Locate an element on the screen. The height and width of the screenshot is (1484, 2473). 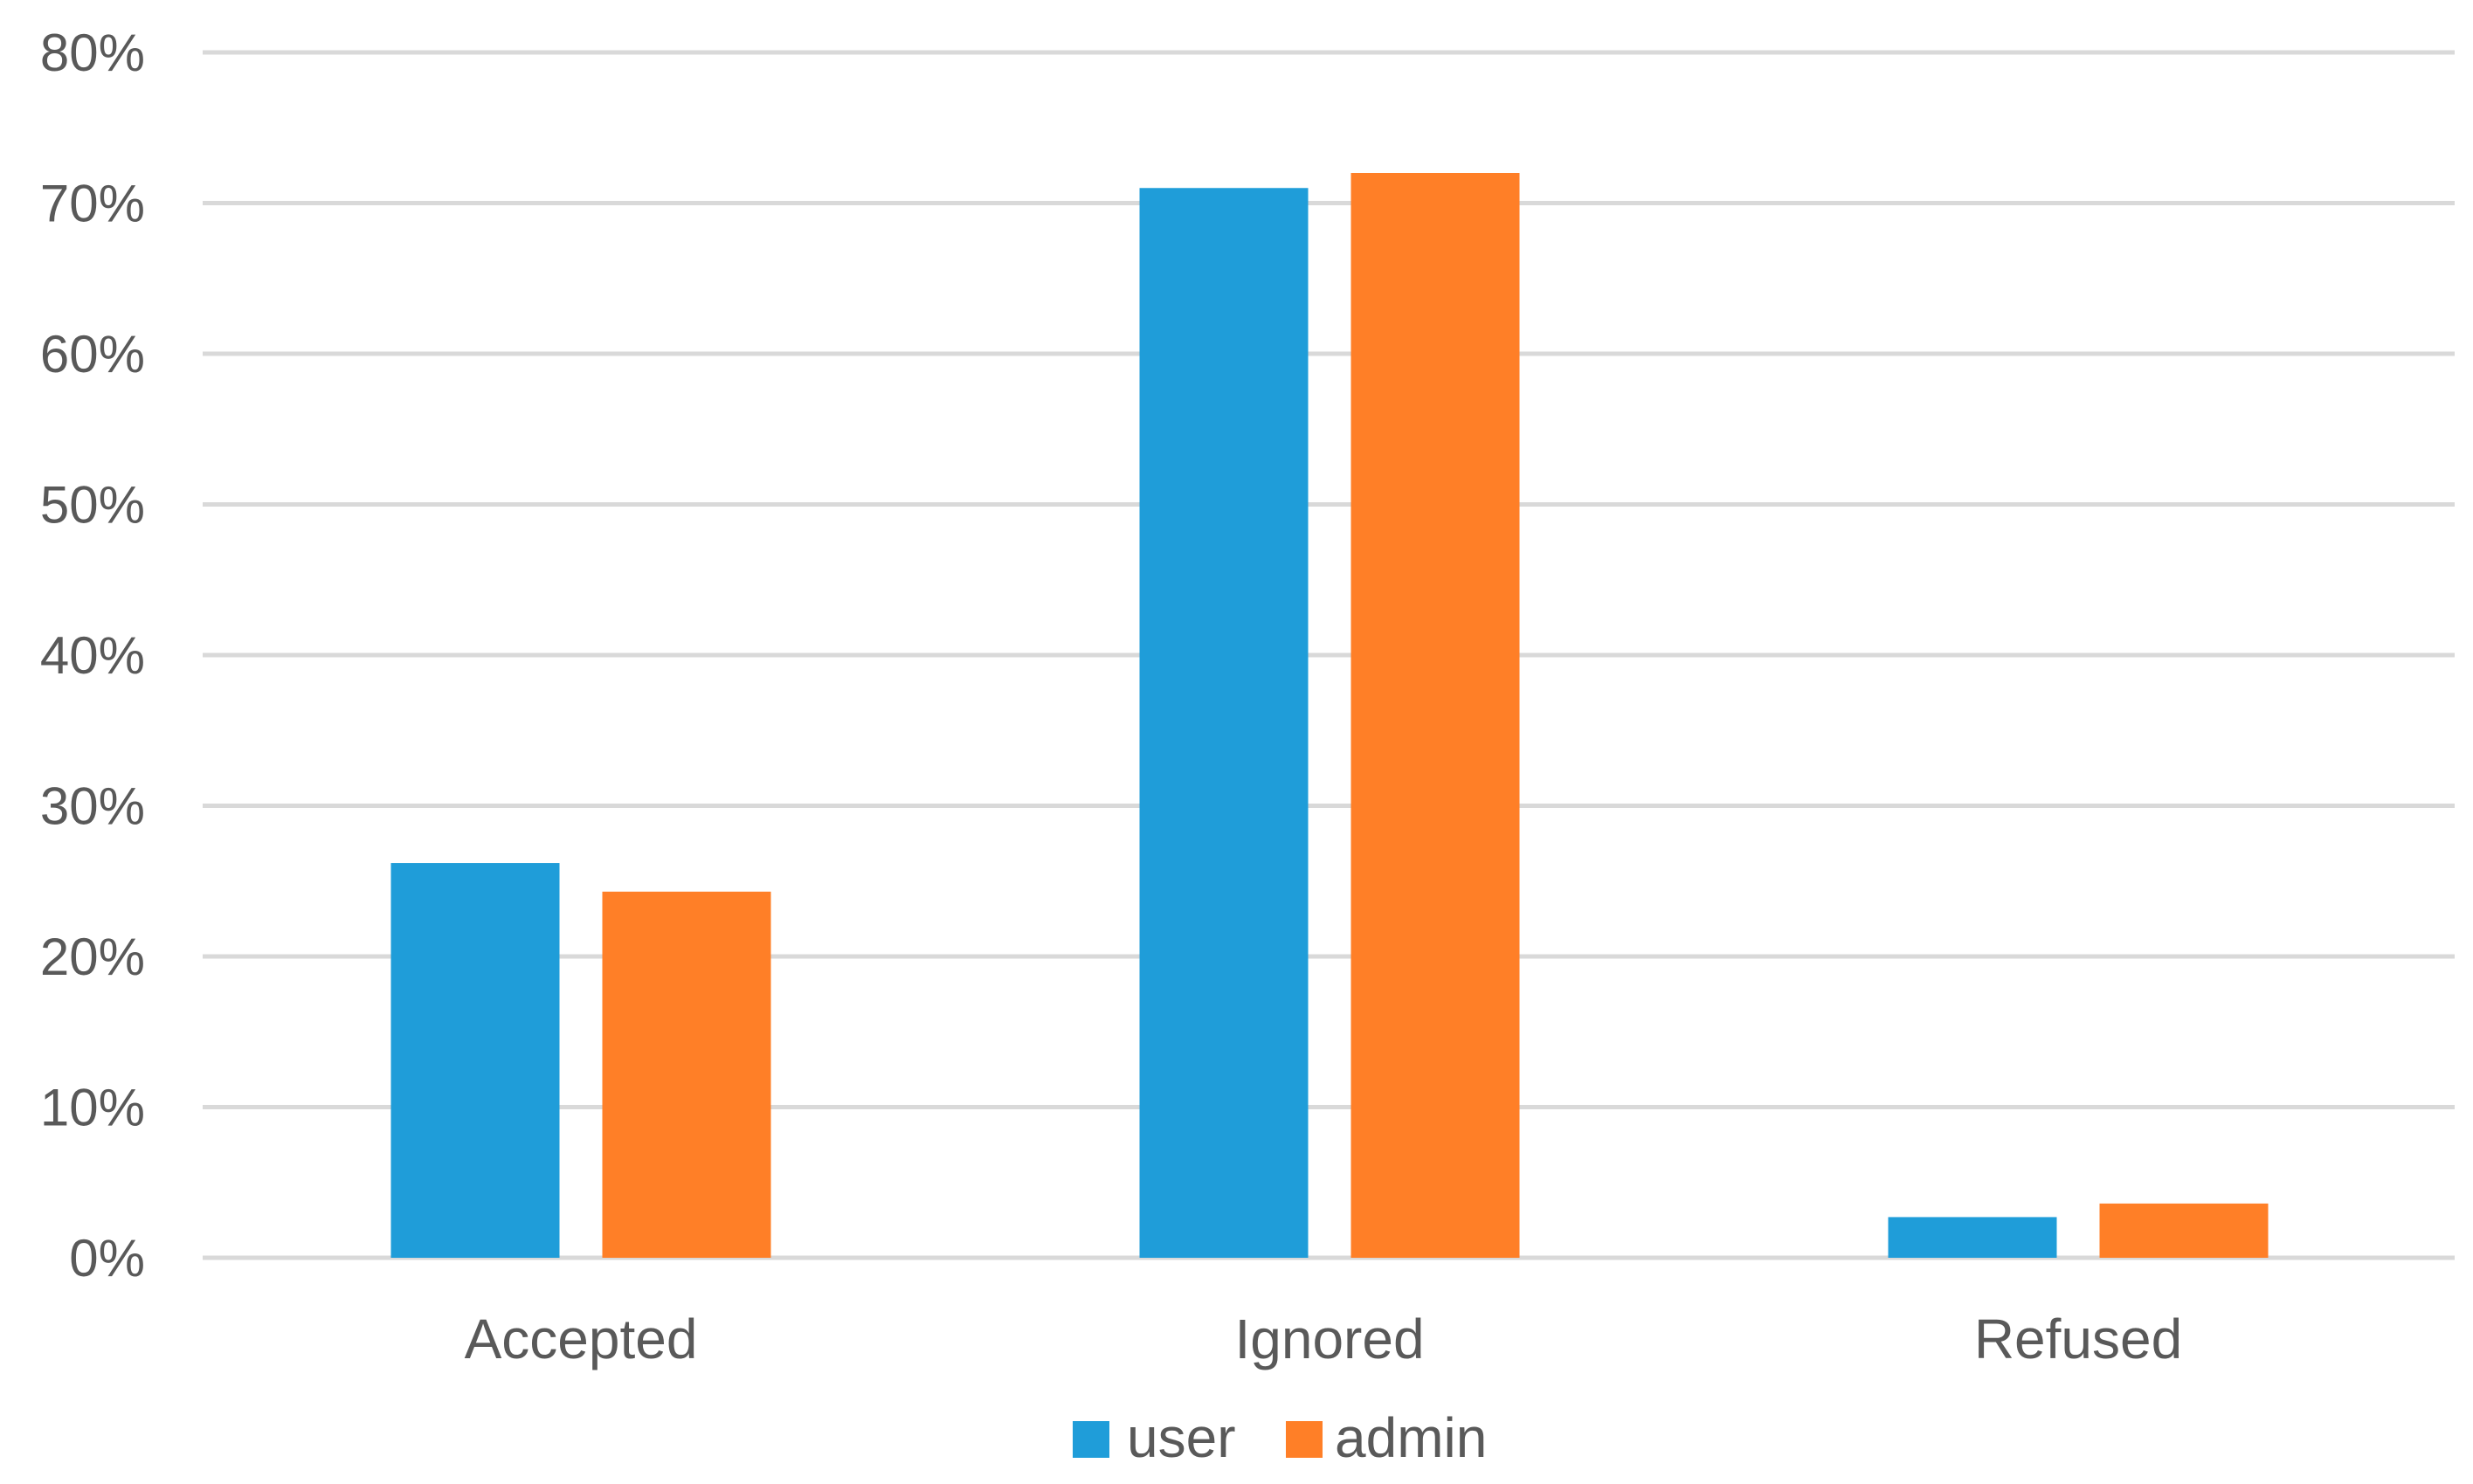
y-tick-label: 50% is located at coordinates (93, 506).